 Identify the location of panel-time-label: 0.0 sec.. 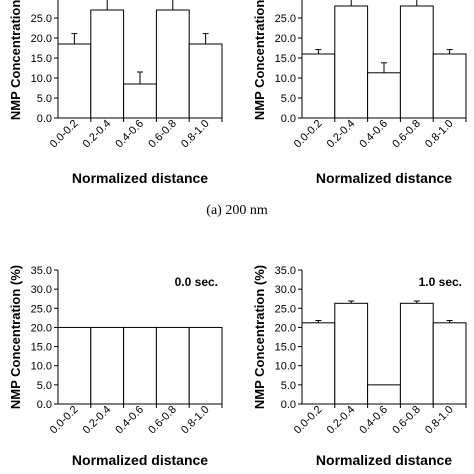
(196, 282).